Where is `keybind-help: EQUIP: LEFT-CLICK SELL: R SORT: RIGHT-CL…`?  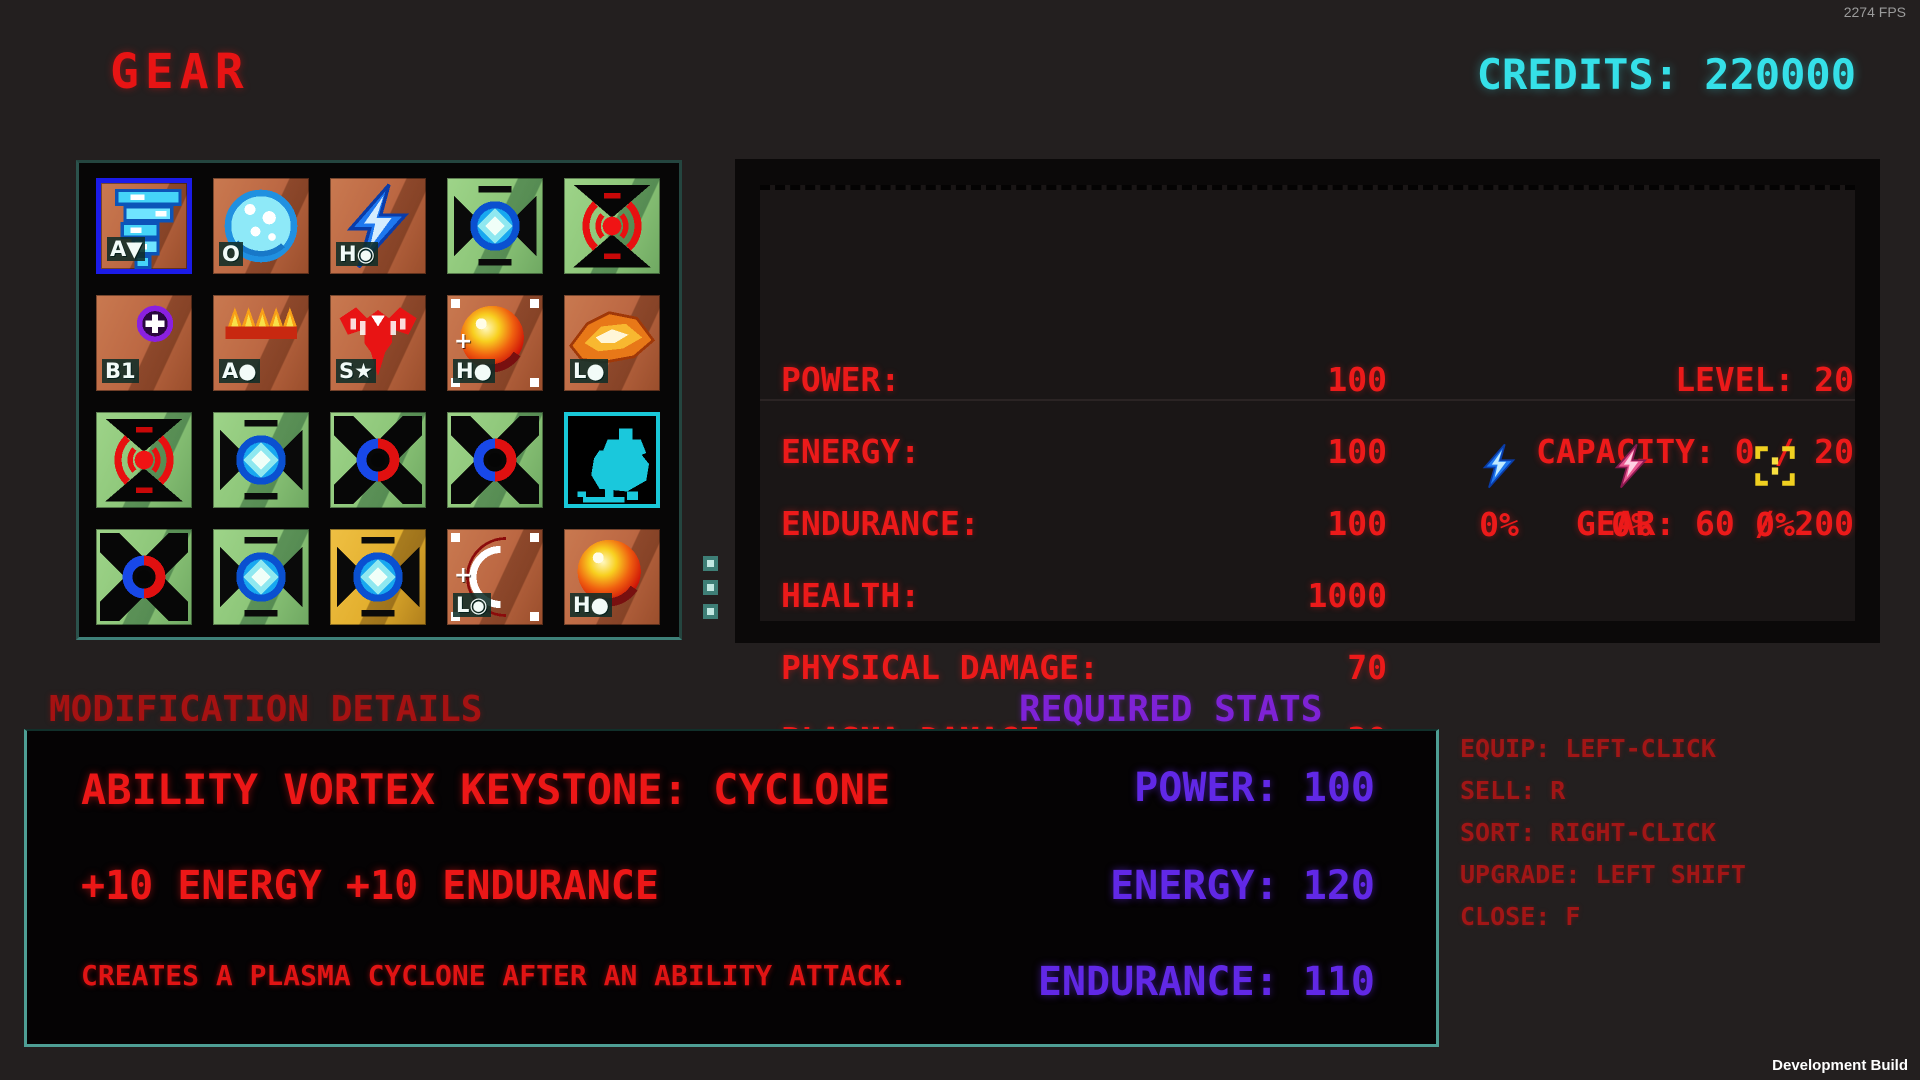 keybind-help: EQUIP: LEFT-CLICK SELL: R SORT: RIGHT-CL… is located at coordinates (1603, 833).